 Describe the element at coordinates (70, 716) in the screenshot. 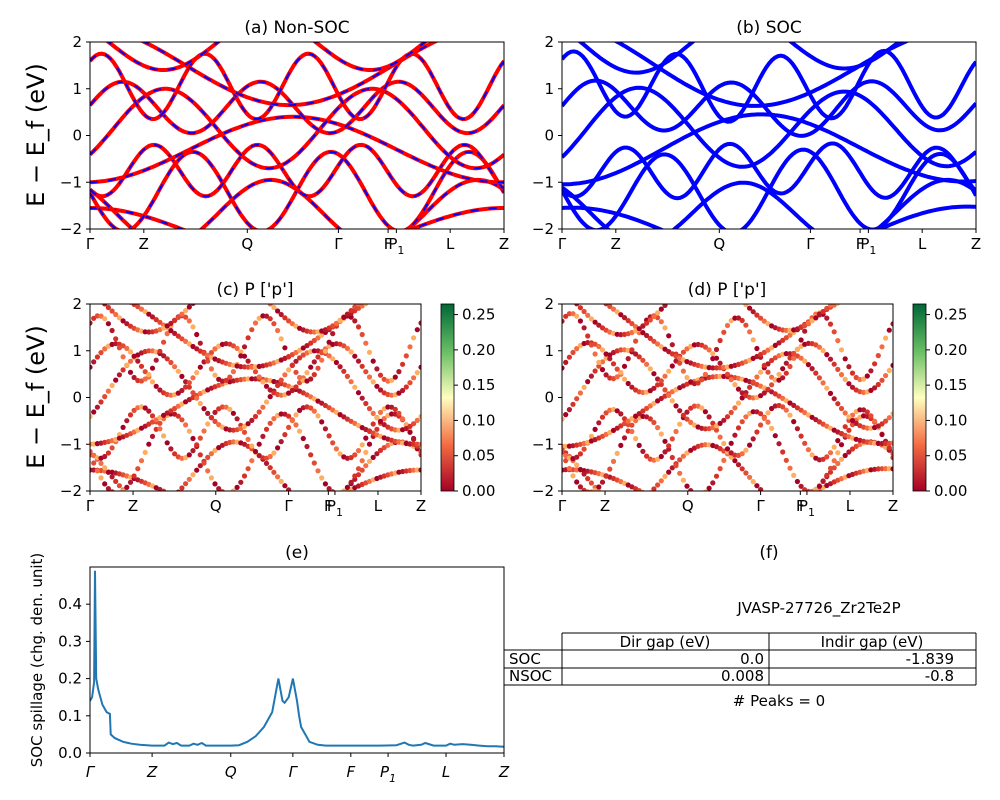

I see `ytick-label: 0.1` at that location.